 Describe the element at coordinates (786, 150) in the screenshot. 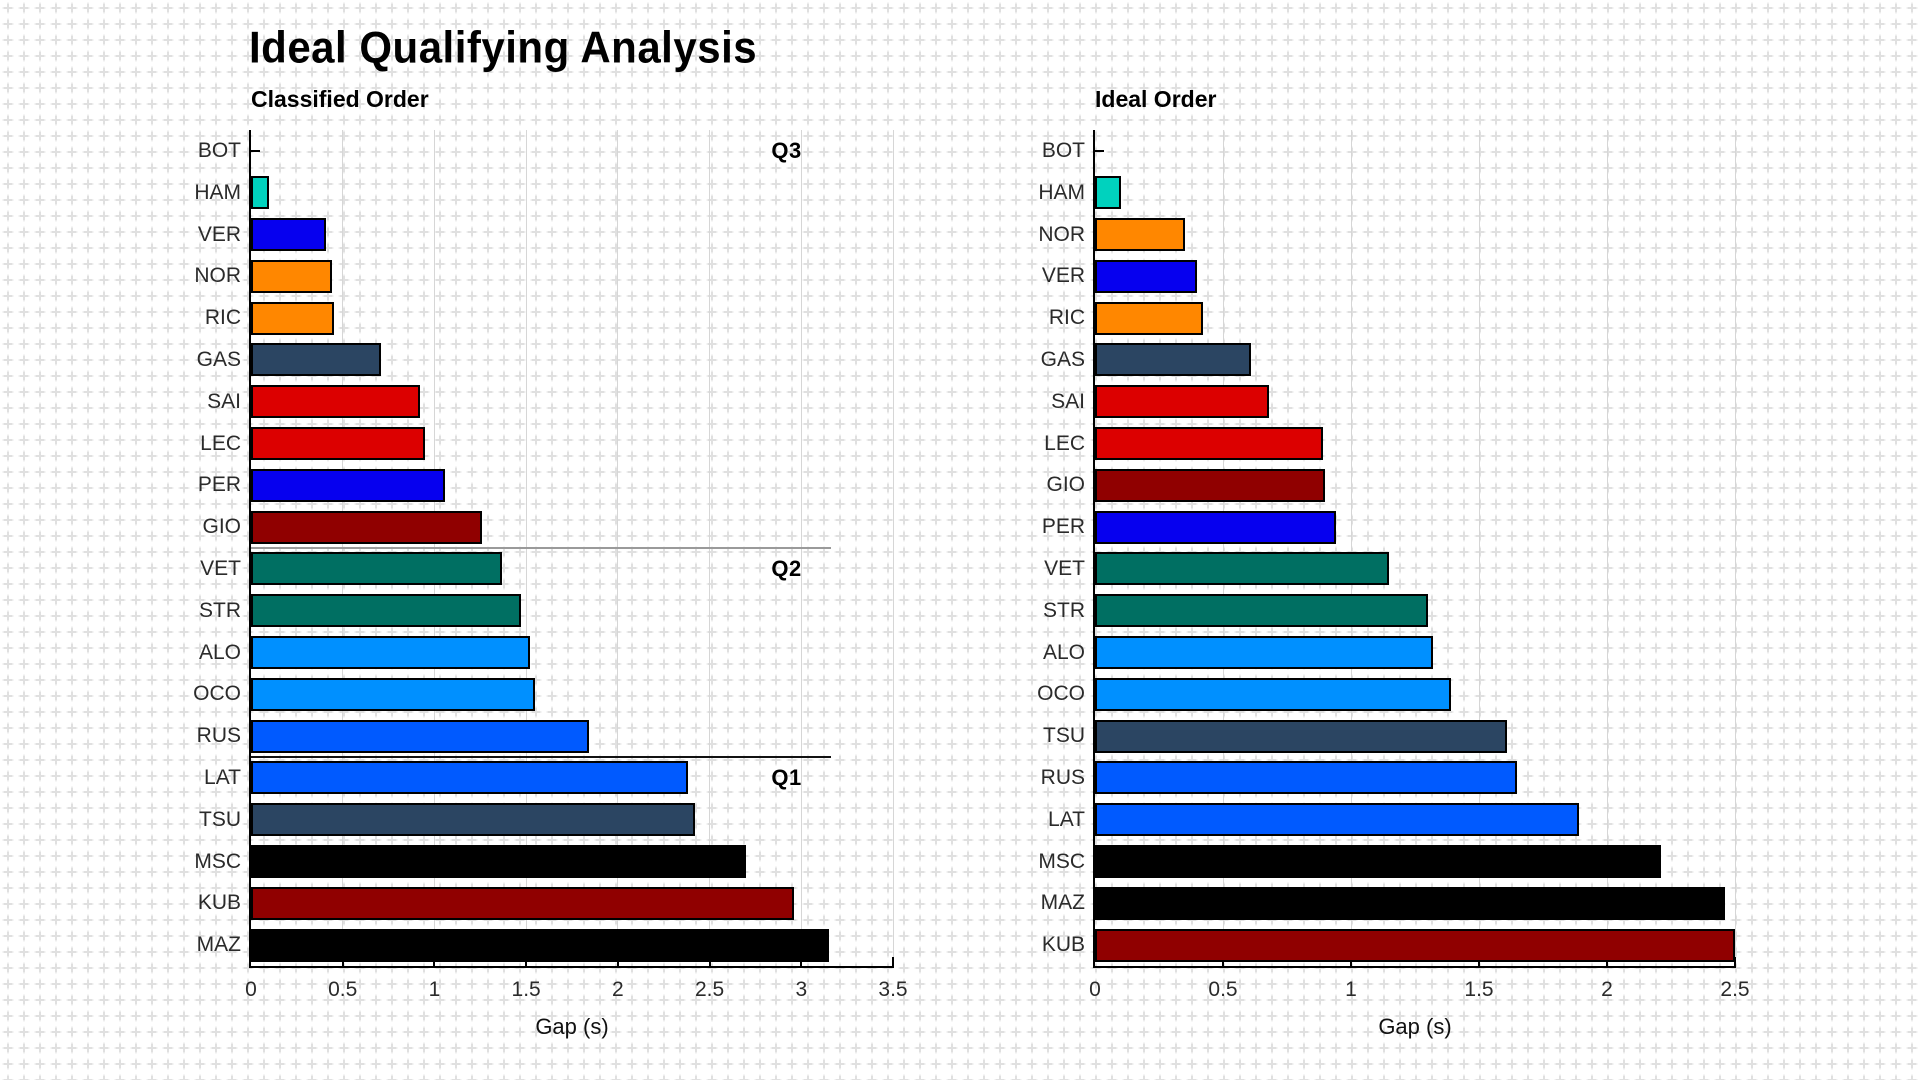

I see `session-annotation-q3: Q3` at that location.